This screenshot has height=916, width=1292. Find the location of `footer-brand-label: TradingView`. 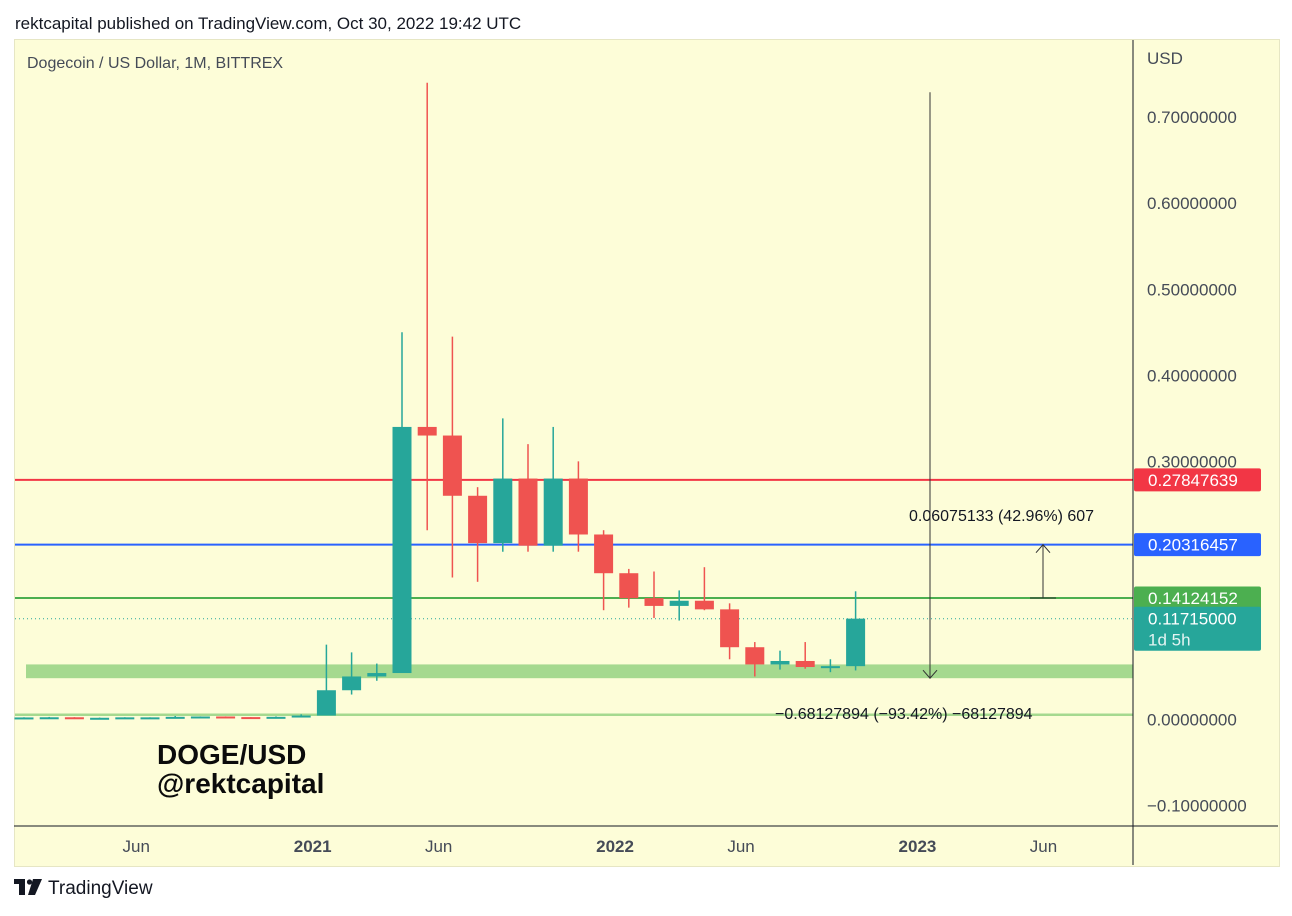

footer-brand-label: TradingView is located at coordinates (100, 888).